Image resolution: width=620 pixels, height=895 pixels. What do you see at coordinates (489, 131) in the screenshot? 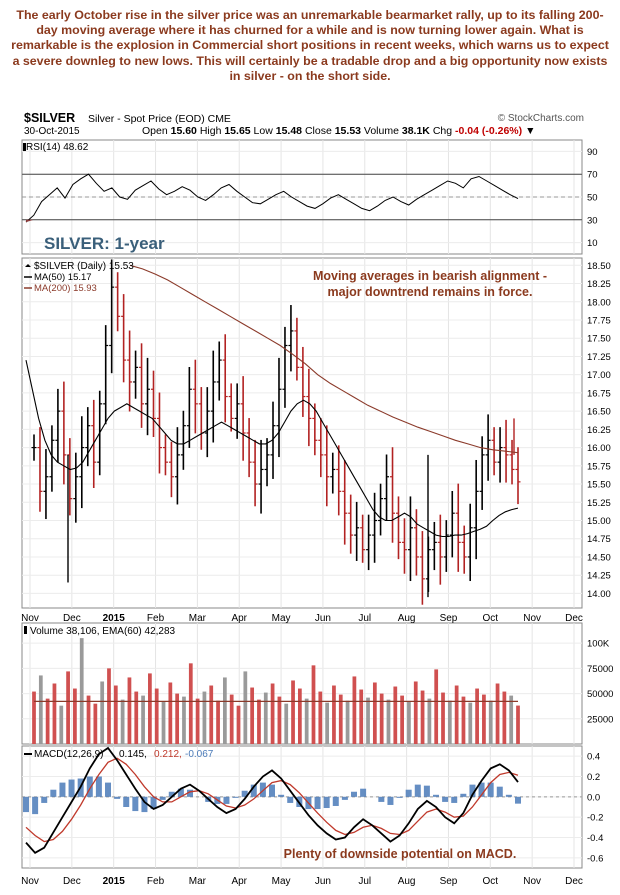
I see `chg-value: -0.04 (-0.26%)` at bounding box center [489, 131].